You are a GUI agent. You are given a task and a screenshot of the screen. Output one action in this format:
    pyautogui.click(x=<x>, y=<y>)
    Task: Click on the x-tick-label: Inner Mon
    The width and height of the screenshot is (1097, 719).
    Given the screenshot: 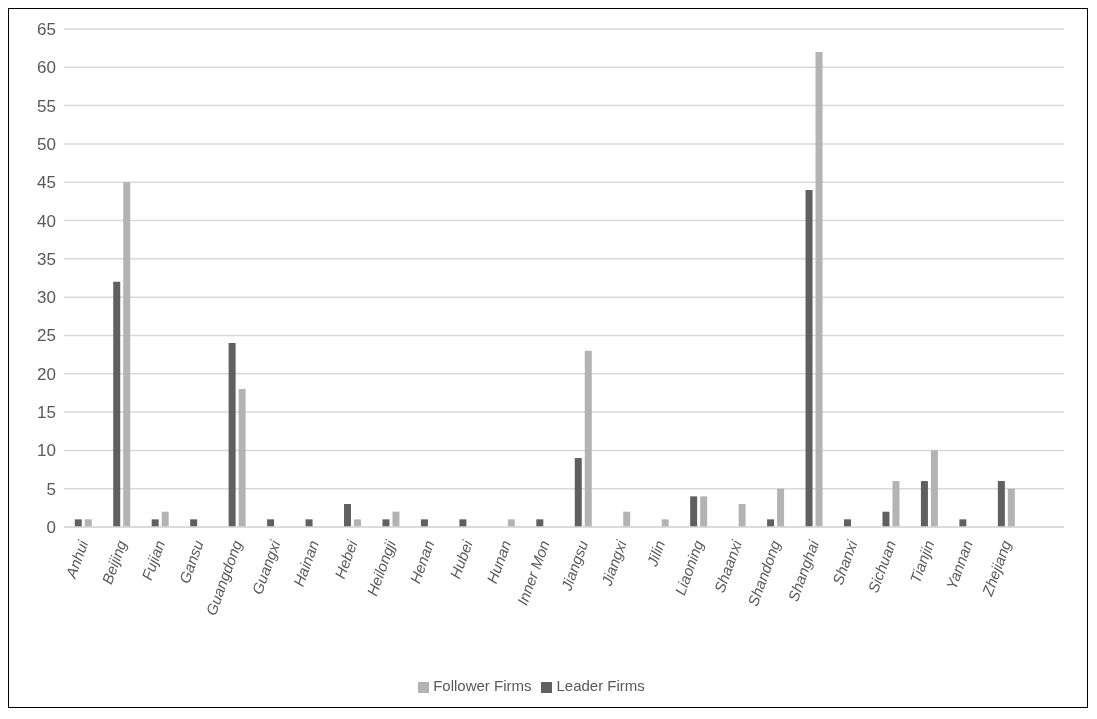 What is the action you would take?
    pyautogui.click(x=533, y=573)
    